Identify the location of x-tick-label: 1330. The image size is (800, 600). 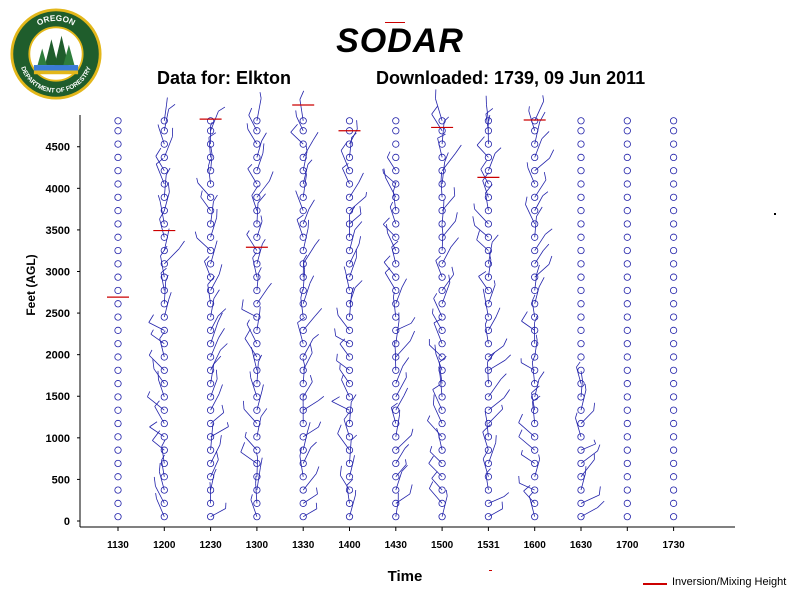
(303, 545).